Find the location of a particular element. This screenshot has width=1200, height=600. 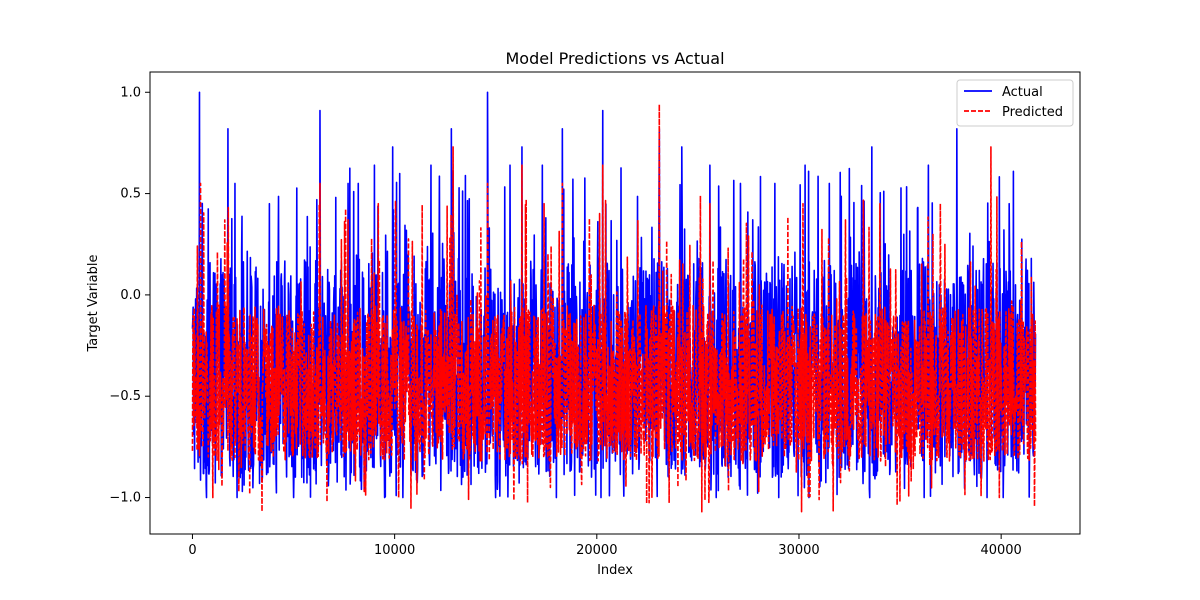

y-tick-label: 0.5 is located at coordinates (130, 194).